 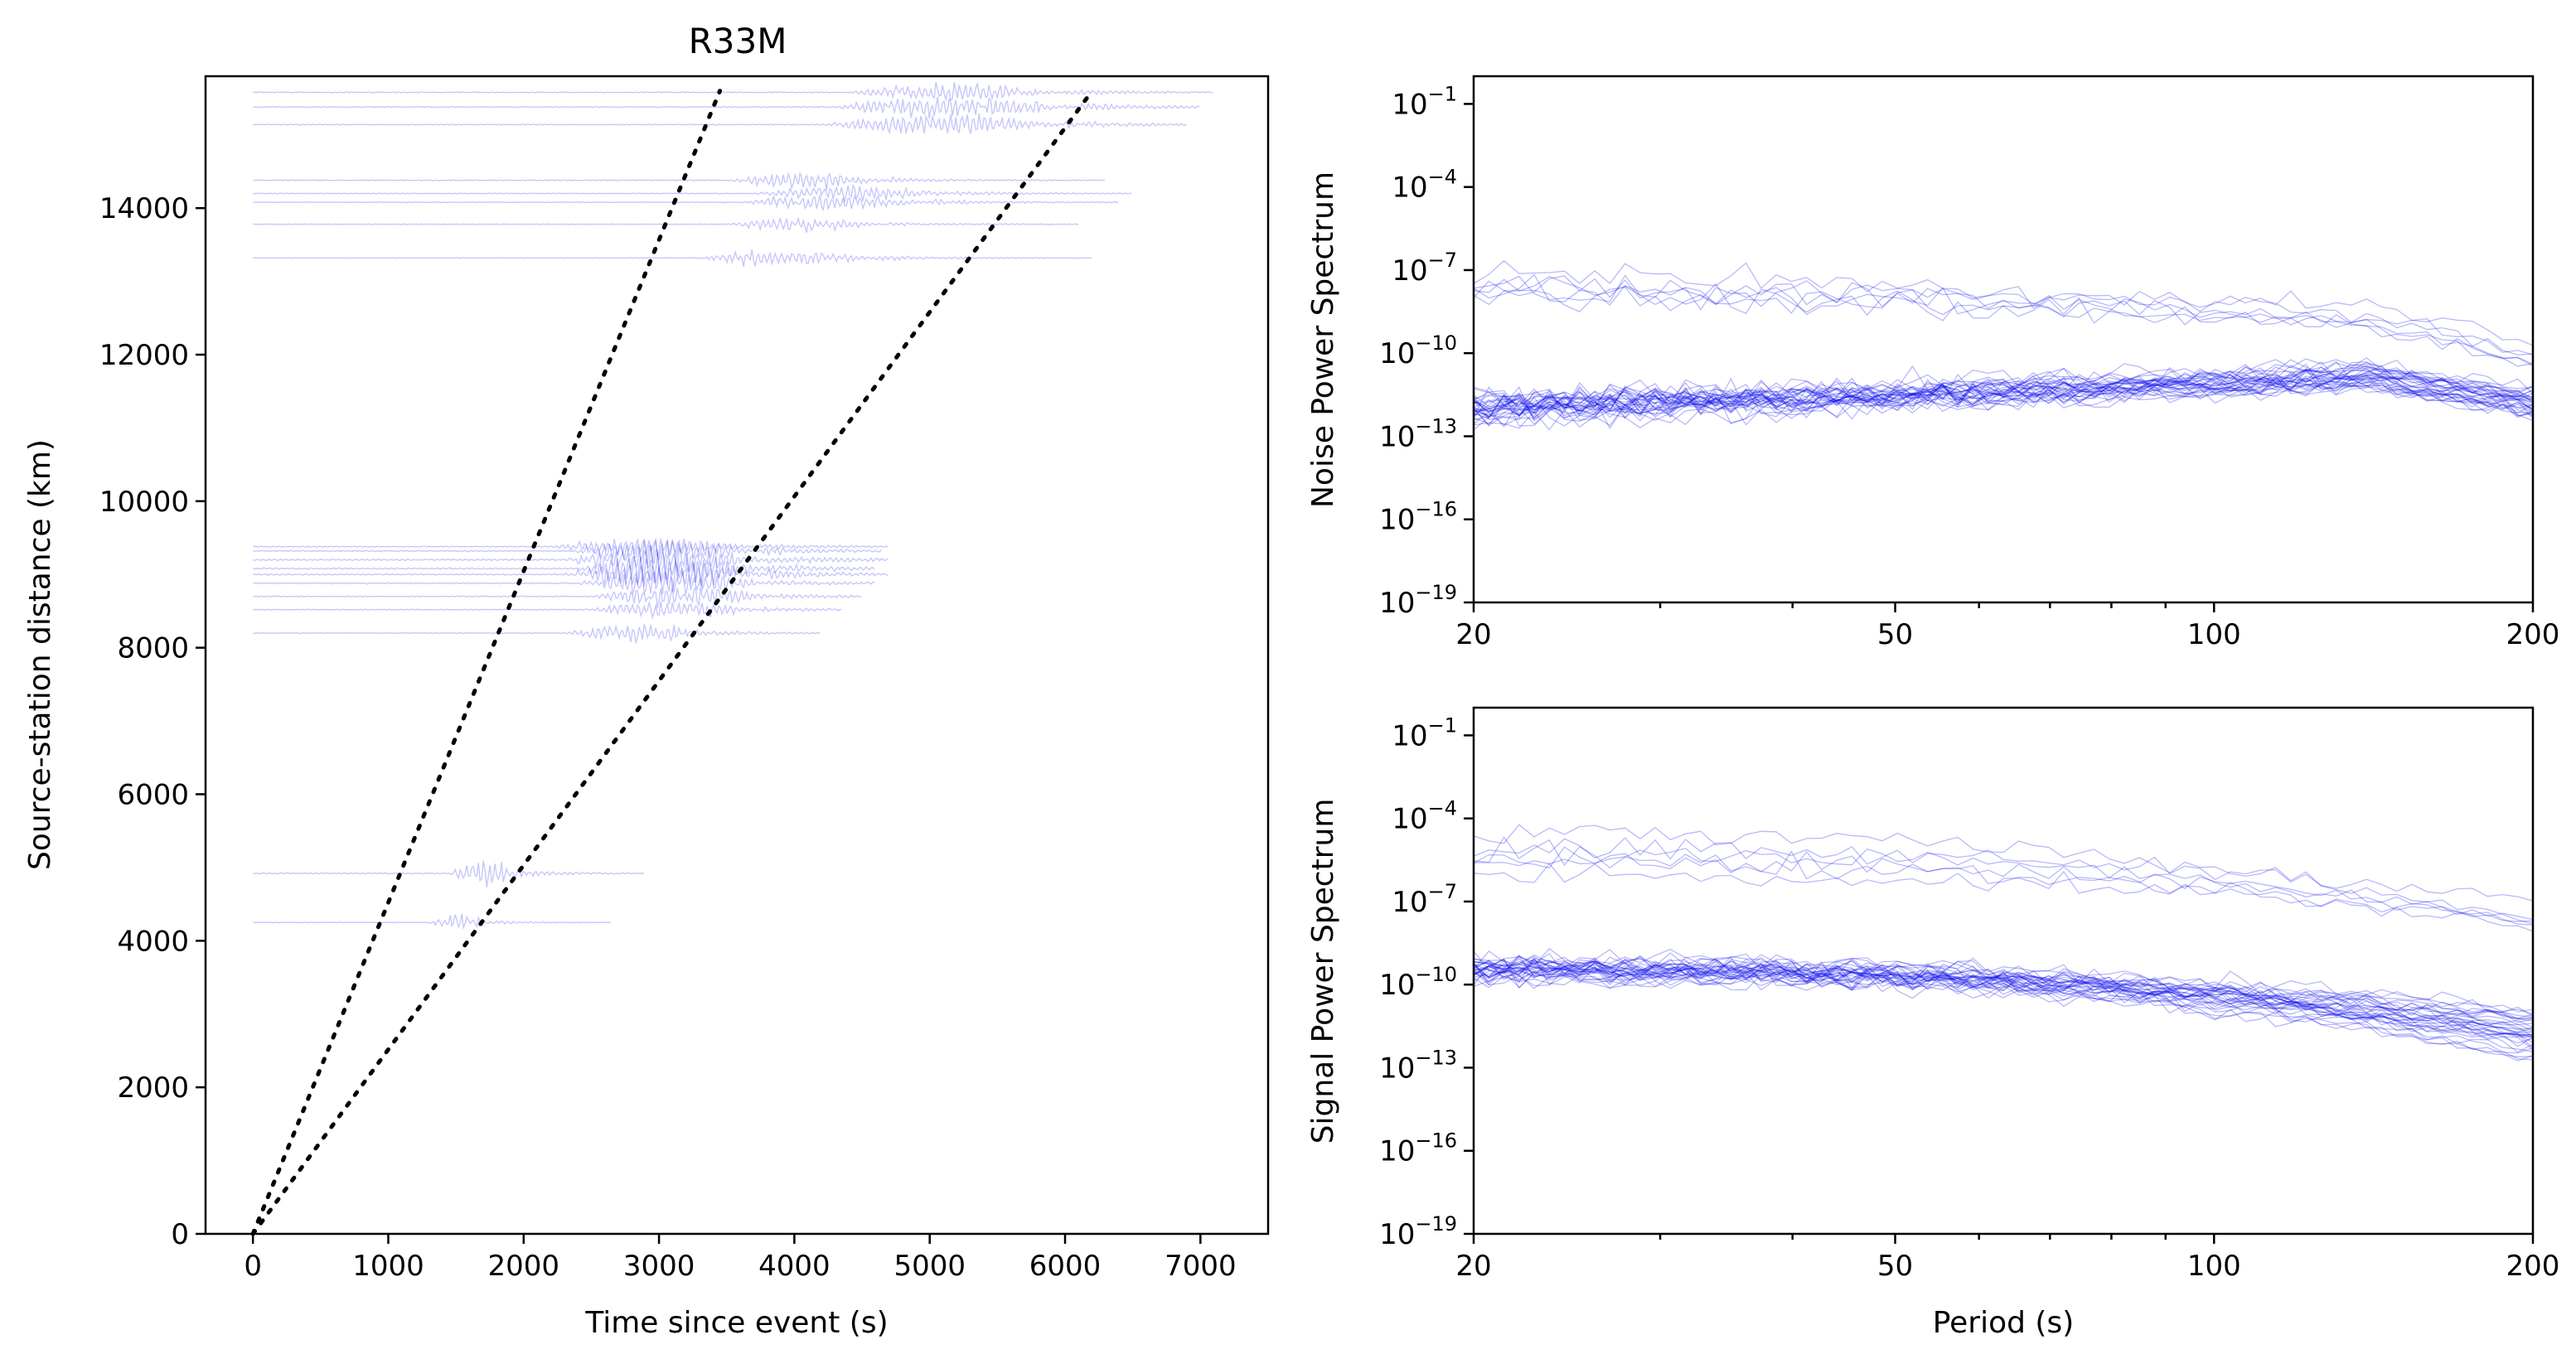 I want to click on y-tick-label: 12000, so click(x=144, y=355).